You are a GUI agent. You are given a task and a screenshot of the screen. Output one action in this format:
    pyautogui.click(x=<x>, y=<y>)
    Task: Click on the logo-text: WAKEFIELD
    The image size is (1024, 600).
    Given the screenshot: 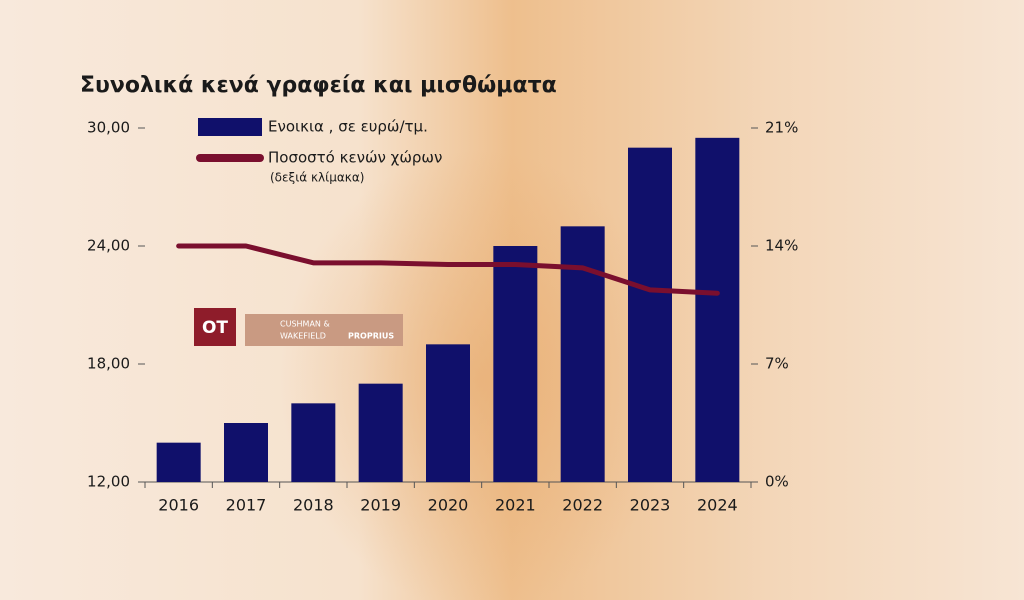 What is the action you would take?
    pyautogui.click(x=303, y=336)
    